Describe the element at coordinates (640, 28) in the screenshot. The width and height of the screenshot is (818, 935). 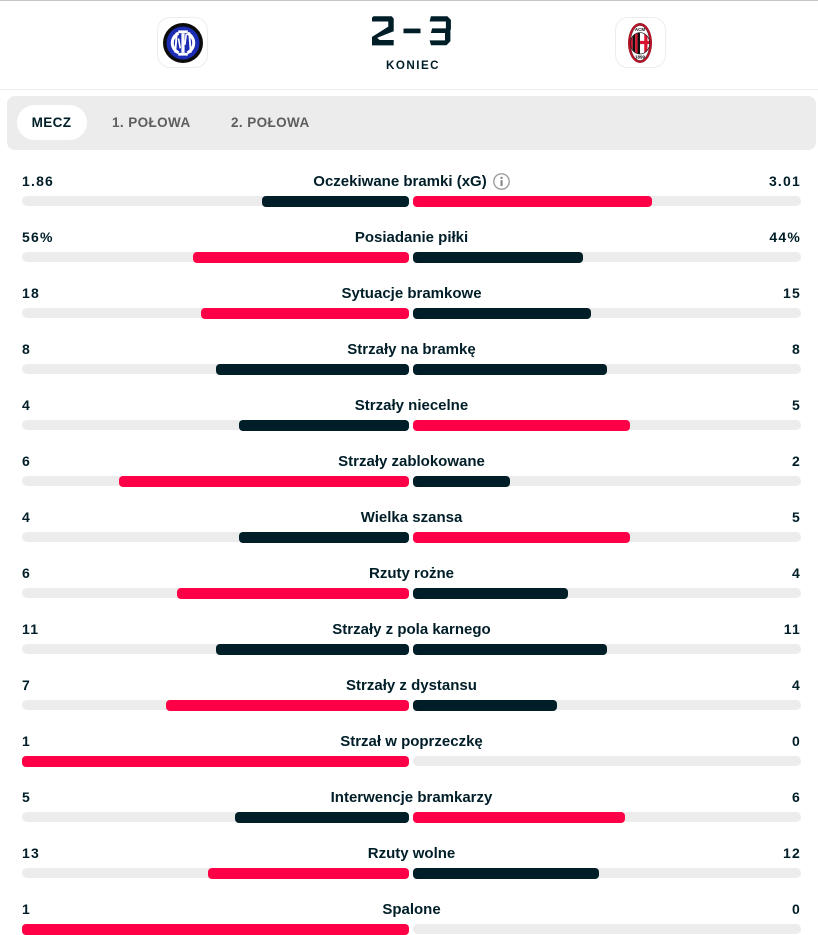
I see `svg-text: ACM` at that location.